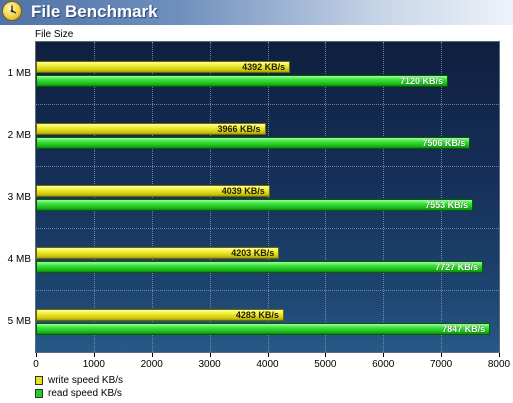  Describe the element at coordinates (253, 143) in the screenshot. I see `read-speed-bar: 7506 KB/s` at that location.